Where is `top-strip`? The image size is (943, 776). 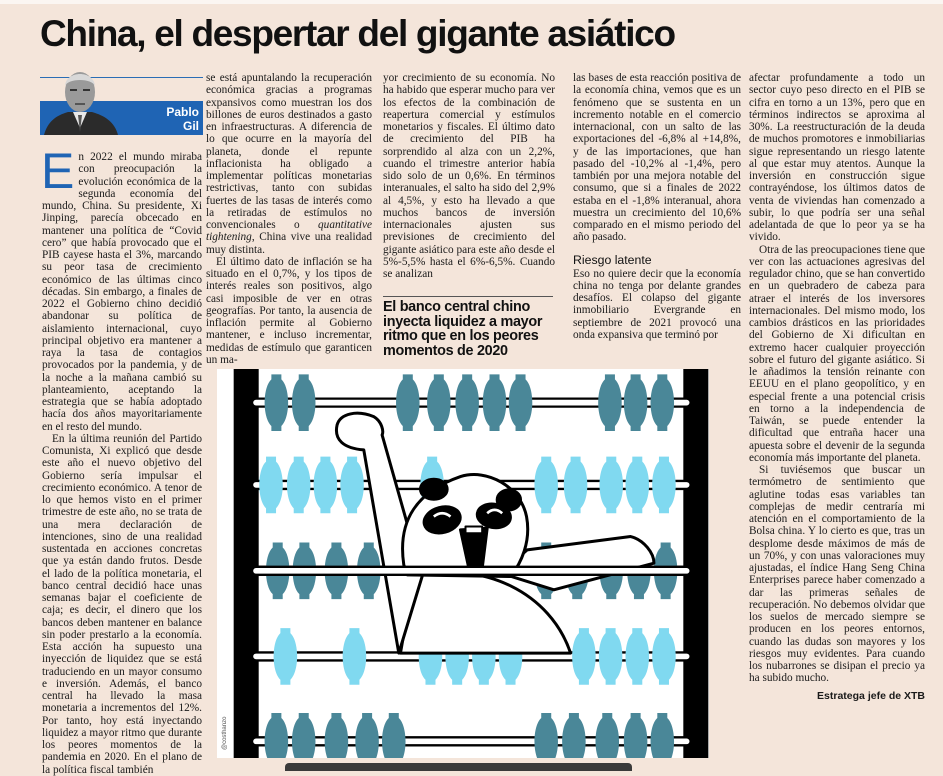 top-strip is located at coordinates (471, 2).